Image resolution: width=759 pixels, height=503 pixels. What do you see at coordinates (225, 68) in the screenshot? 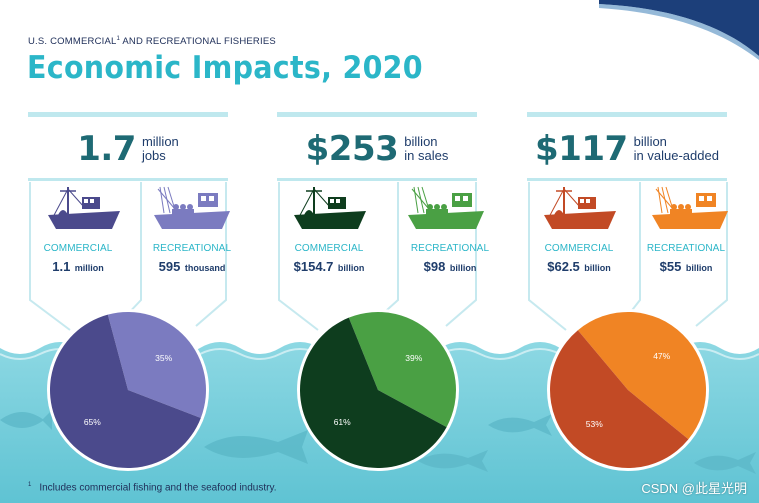
I see `page-title: Economic Impacts, 2020` at bounding box center [225, 68].